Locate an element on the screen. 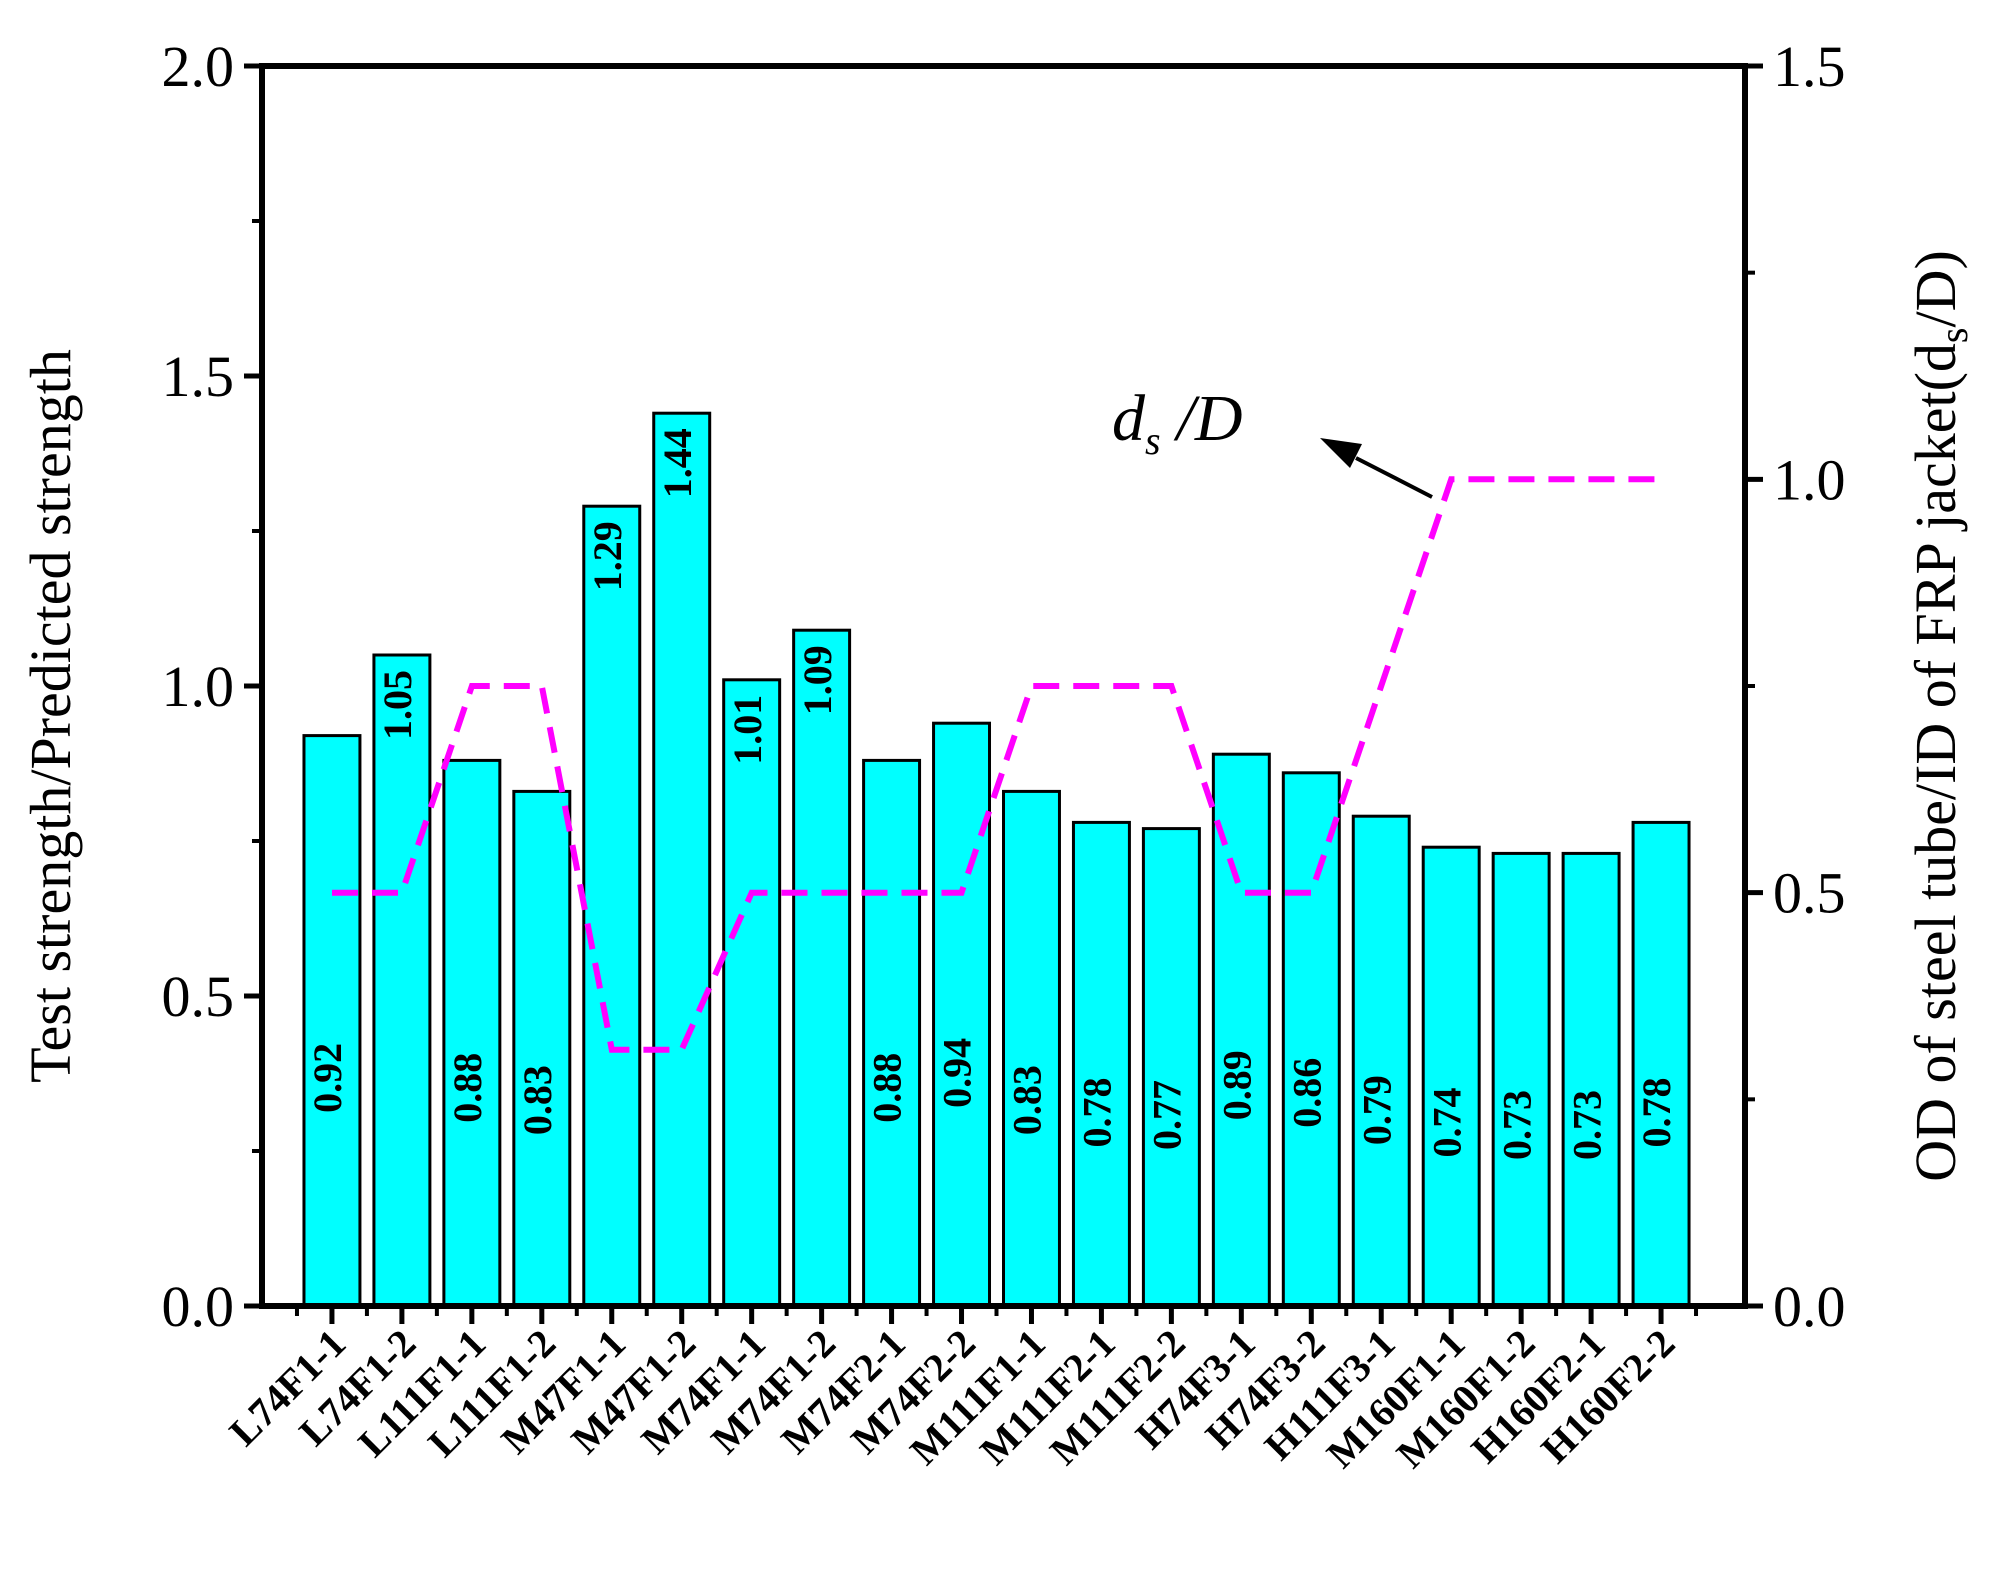 This screenshot has width=2007, height=1577. y2-tick-label: 0.0 is located at coordinates (1809, 1306).